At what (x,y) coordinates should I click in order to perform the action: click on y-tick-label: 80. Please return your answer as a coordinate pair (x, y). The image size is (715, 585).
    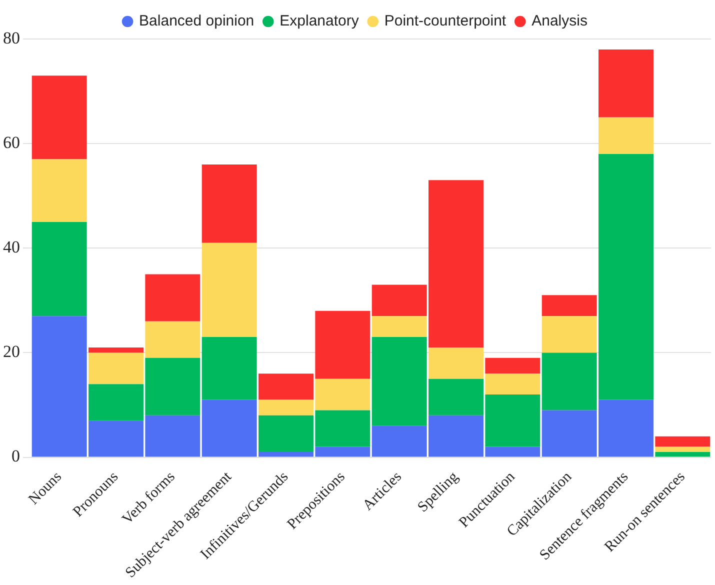
    Looking at the image, I should click on (11, 38).